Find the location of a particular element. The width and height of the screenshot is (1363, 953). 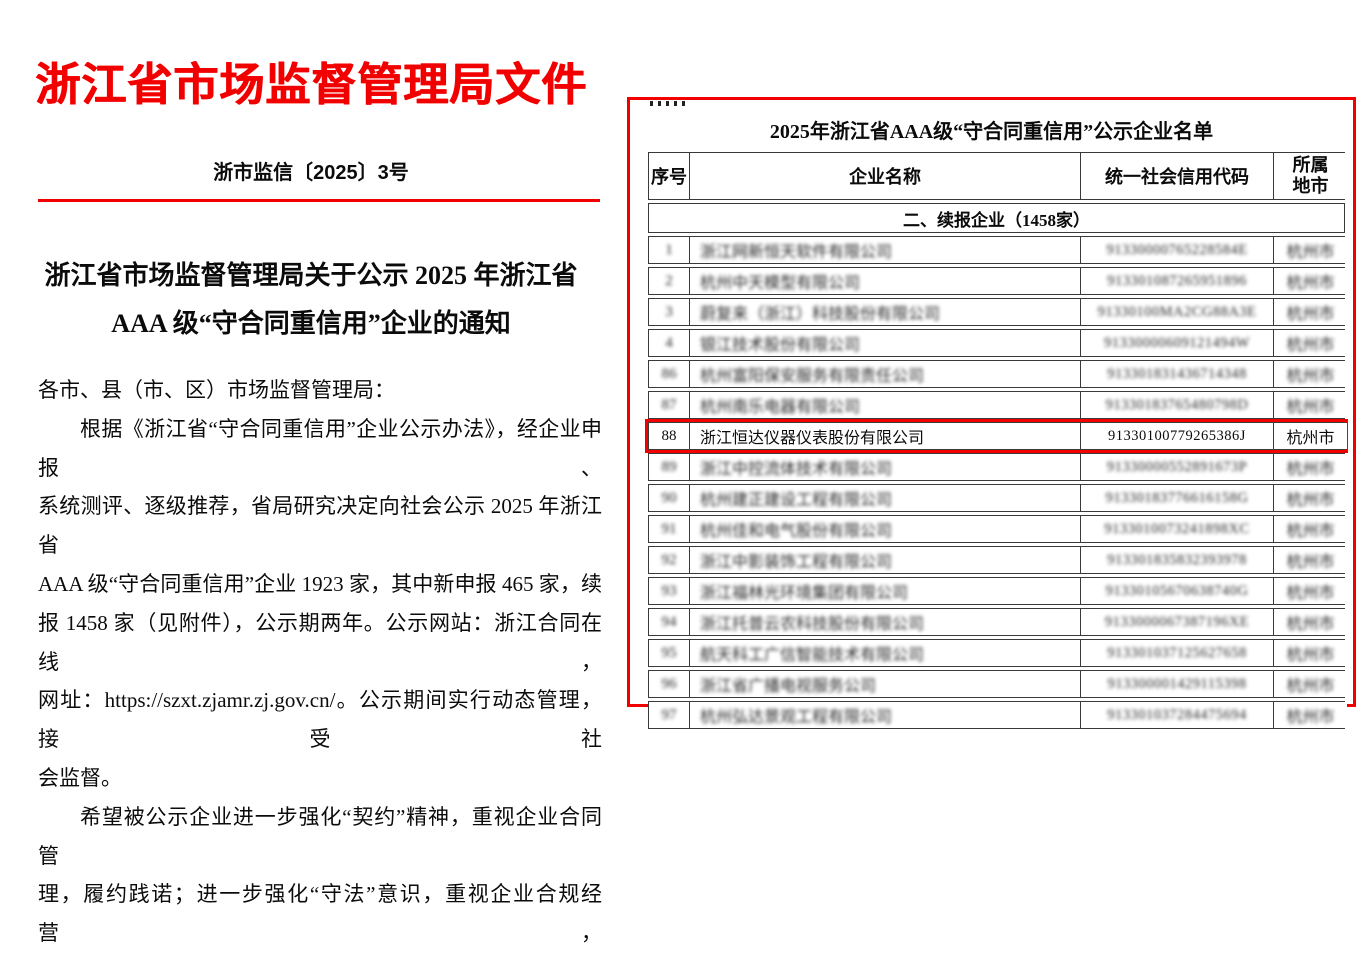

cell-no: 97 is located at coordinates (669, 715).